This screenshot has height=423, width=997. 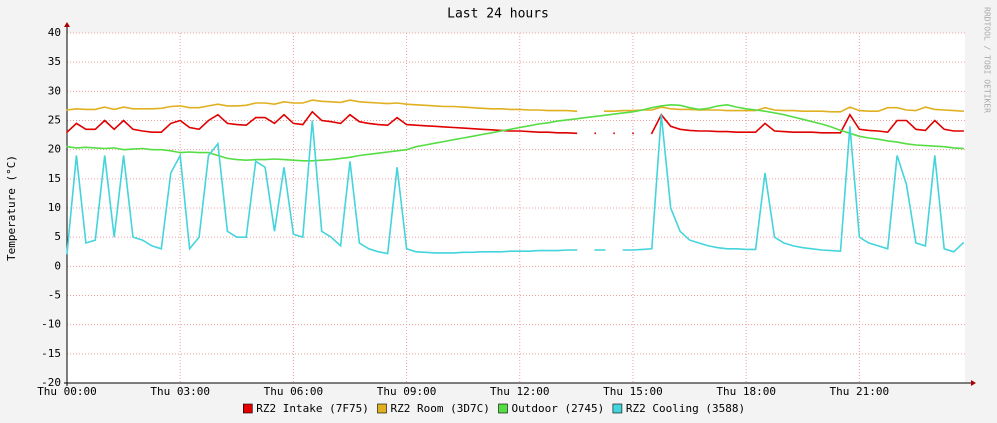 What do you see at coordinates (57, 236) in the screenshot?
I see `y-tick-label: 5` at bounding box center [57, 236].